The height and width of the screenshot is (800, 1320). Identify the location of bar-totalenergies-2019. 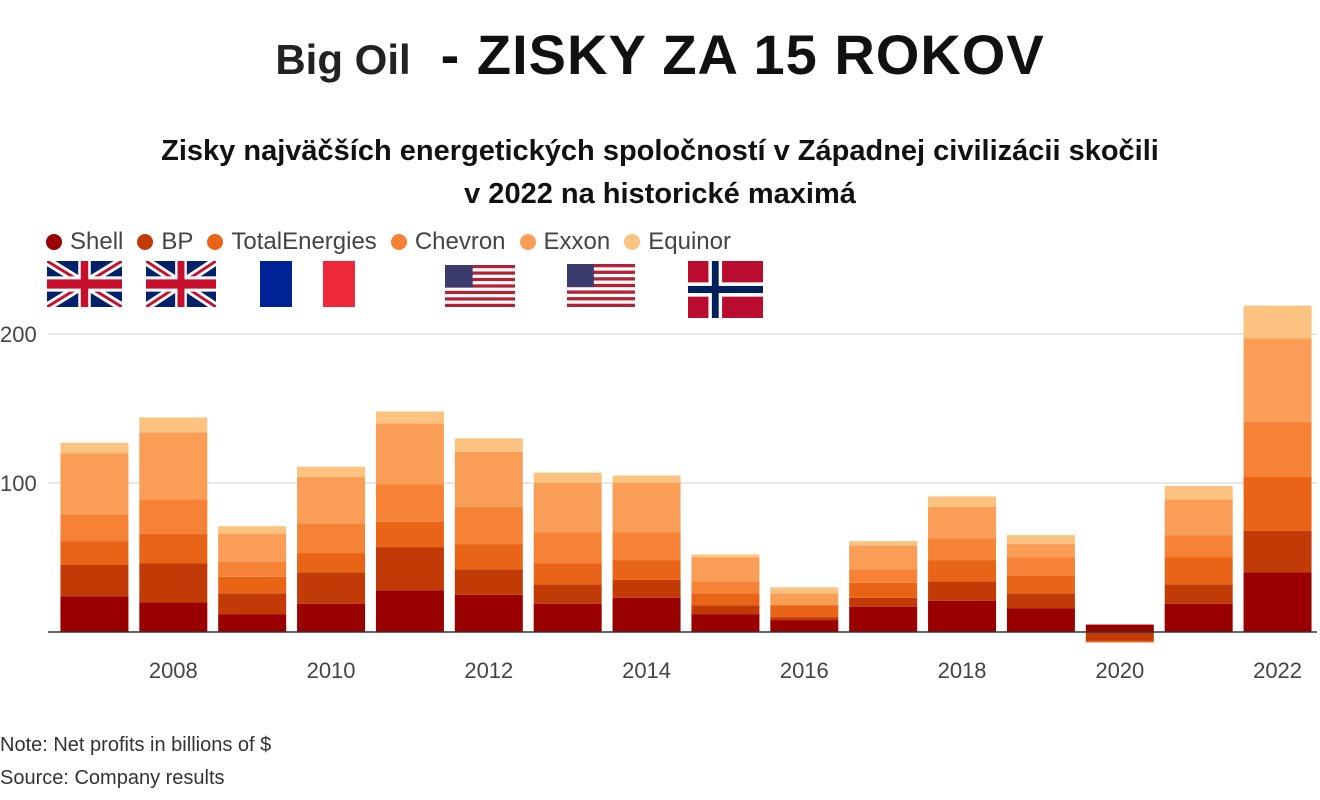
(1040, 584).